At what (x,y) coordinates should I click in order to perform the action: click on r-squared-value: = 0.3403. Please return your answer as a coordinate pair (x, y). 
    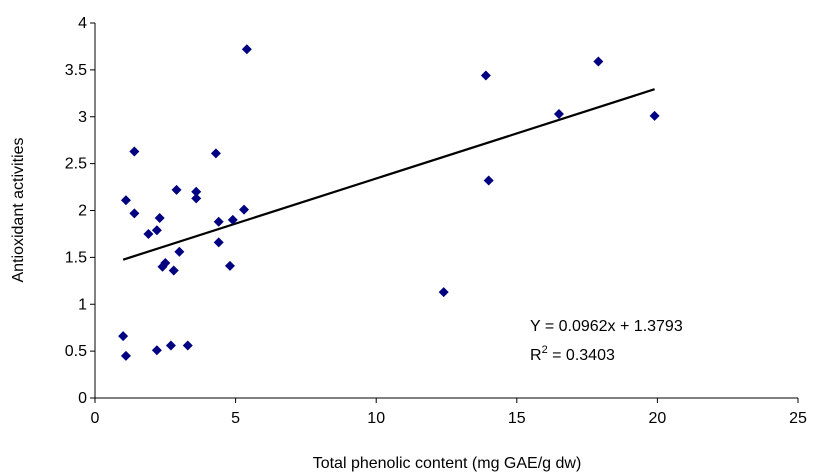
    Looking at the image, I should click on (581, 355).